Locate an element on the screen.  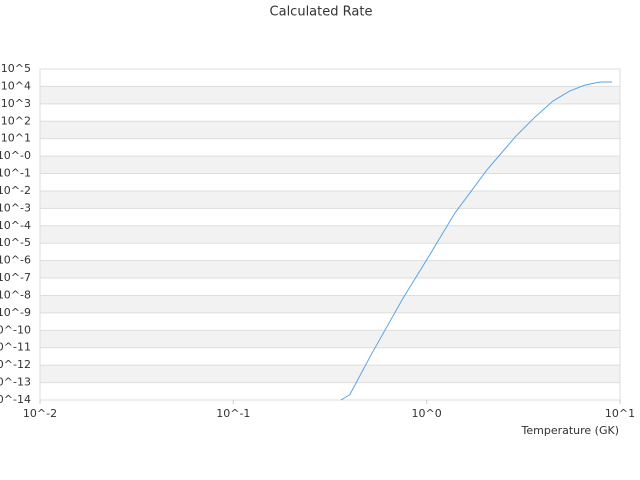
y-tick-label: 10^4 is located at coordinates (16, 85).